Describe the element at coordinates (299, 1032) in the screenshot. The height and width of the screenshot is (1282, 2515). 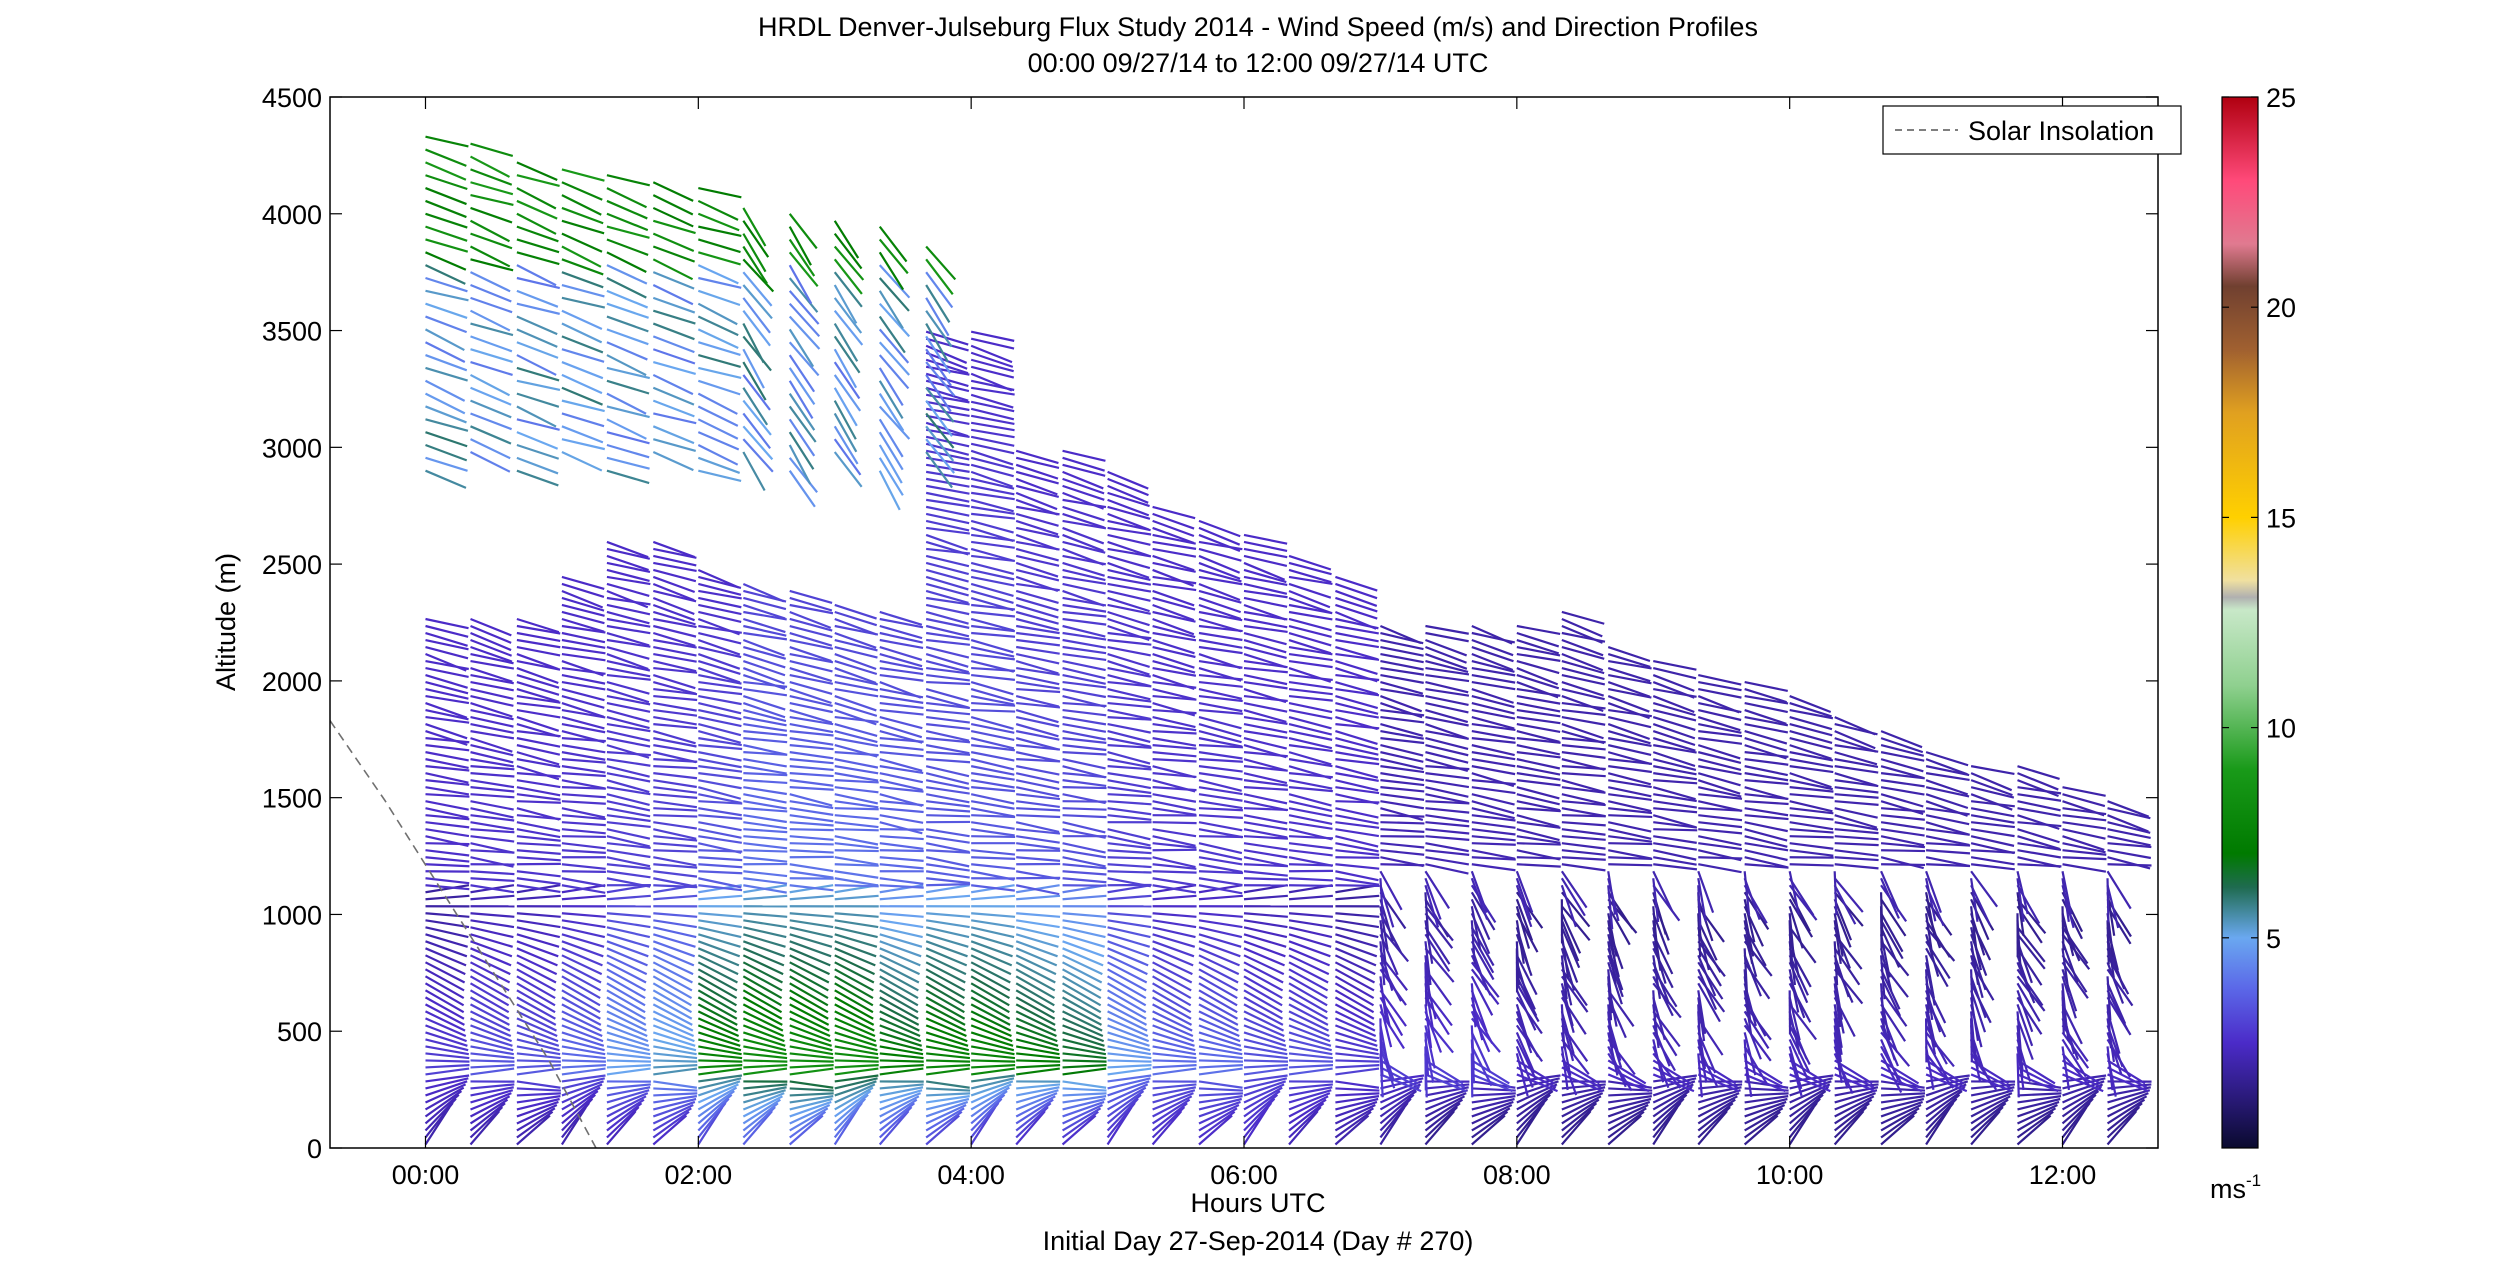
I see `y-tick-label: 500` at that location.